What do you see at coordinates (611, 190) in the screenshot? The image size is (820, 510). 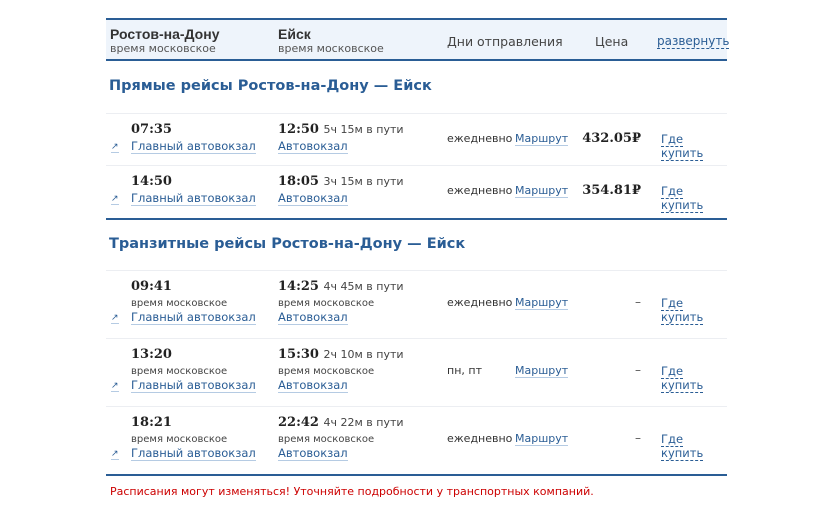 I see `ticket-price: 354.81₽` at bounding box center [611, 190].